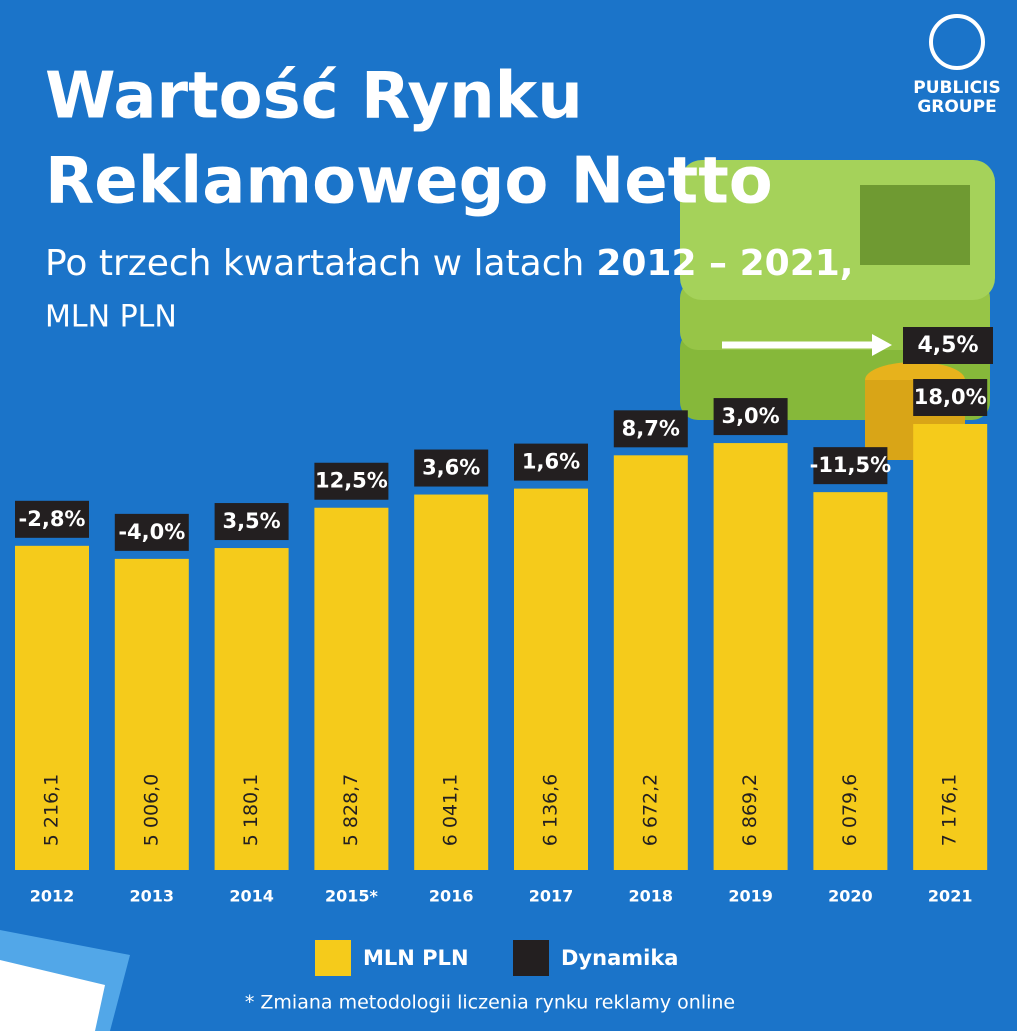  Describe the element at coordinates (956, 107) in the screenshot. I see `logo-text: GROUPE` at that location.